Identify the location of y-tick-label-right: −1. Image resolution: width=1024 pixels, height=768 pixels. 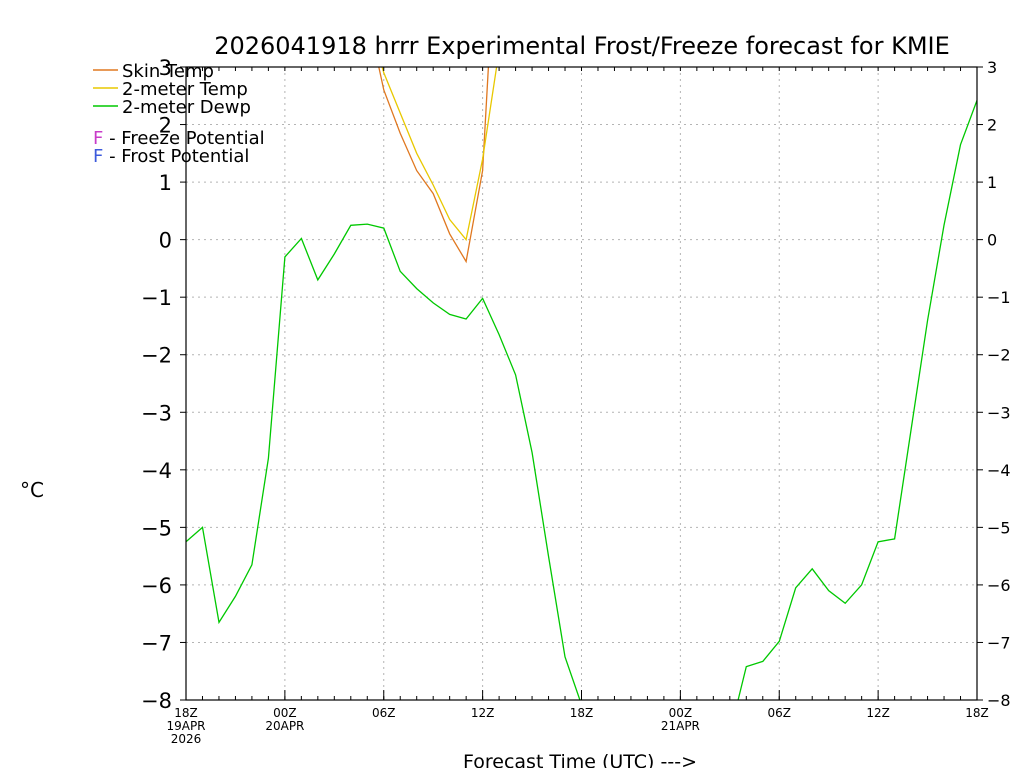
(999, 297).